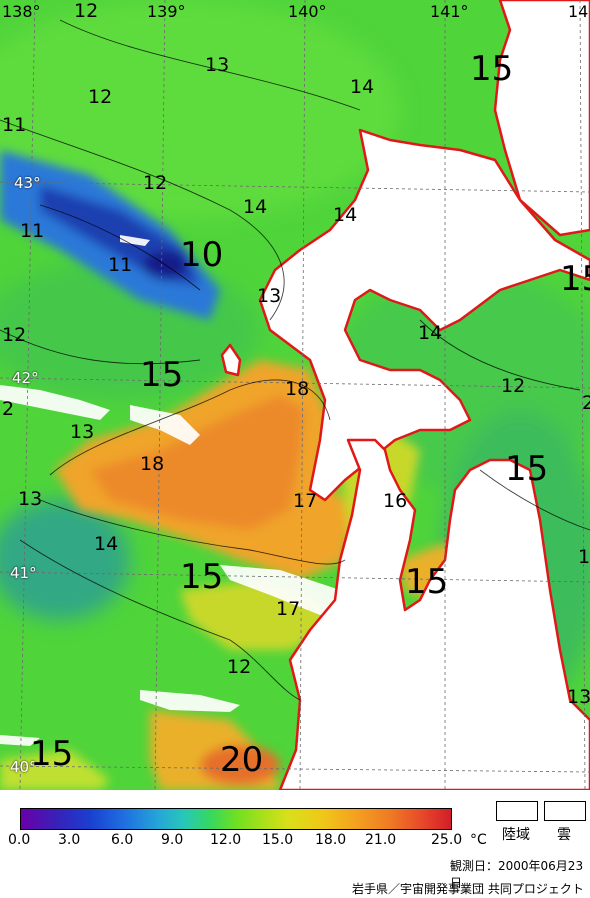 The width and height of the screenshot is (590, 898). I want to click on lat-label: 41°, so click(23, 573).